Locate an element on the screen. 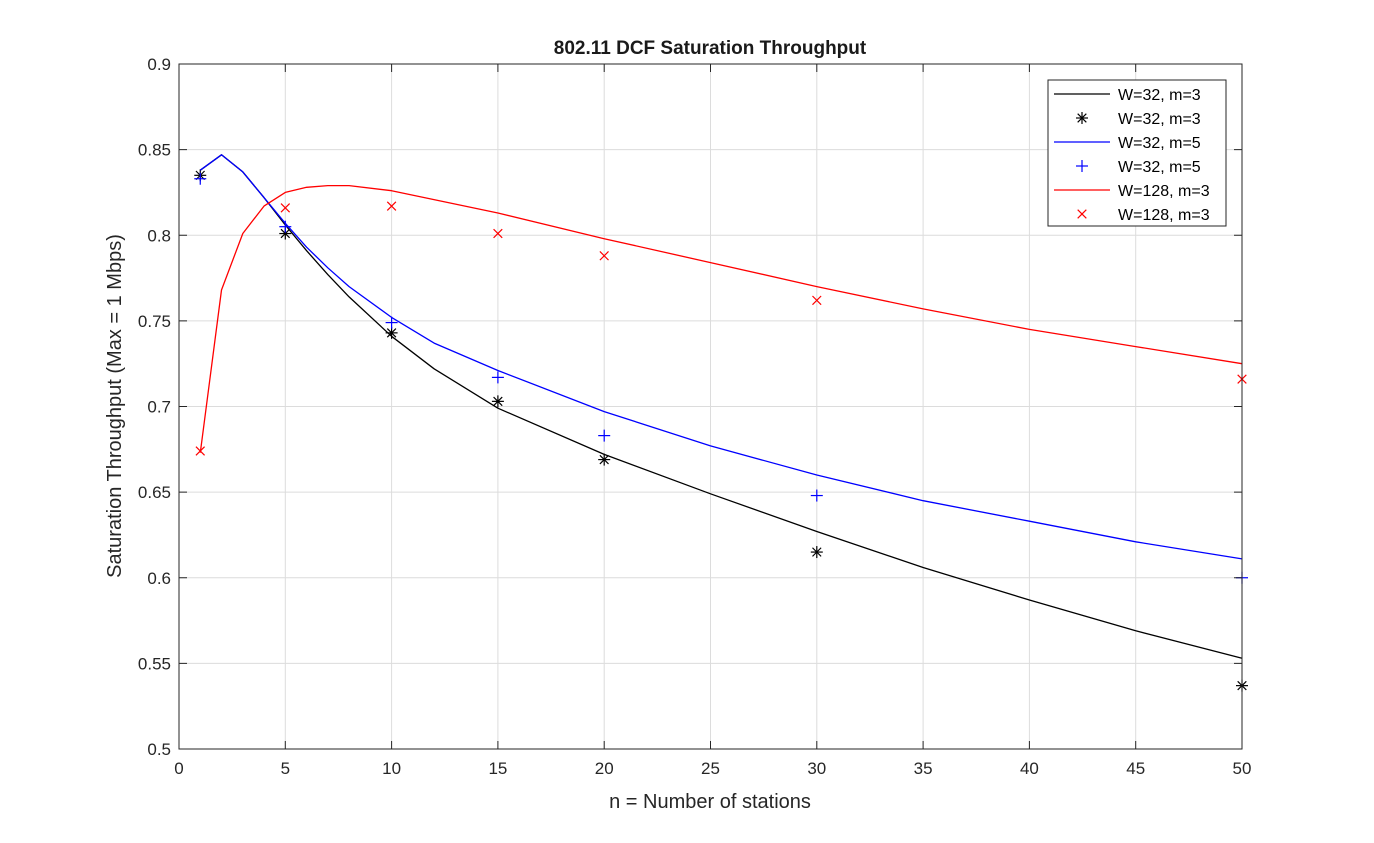  legend-entry-1: W=32, m=3 is located at coordinates (1159, 119).